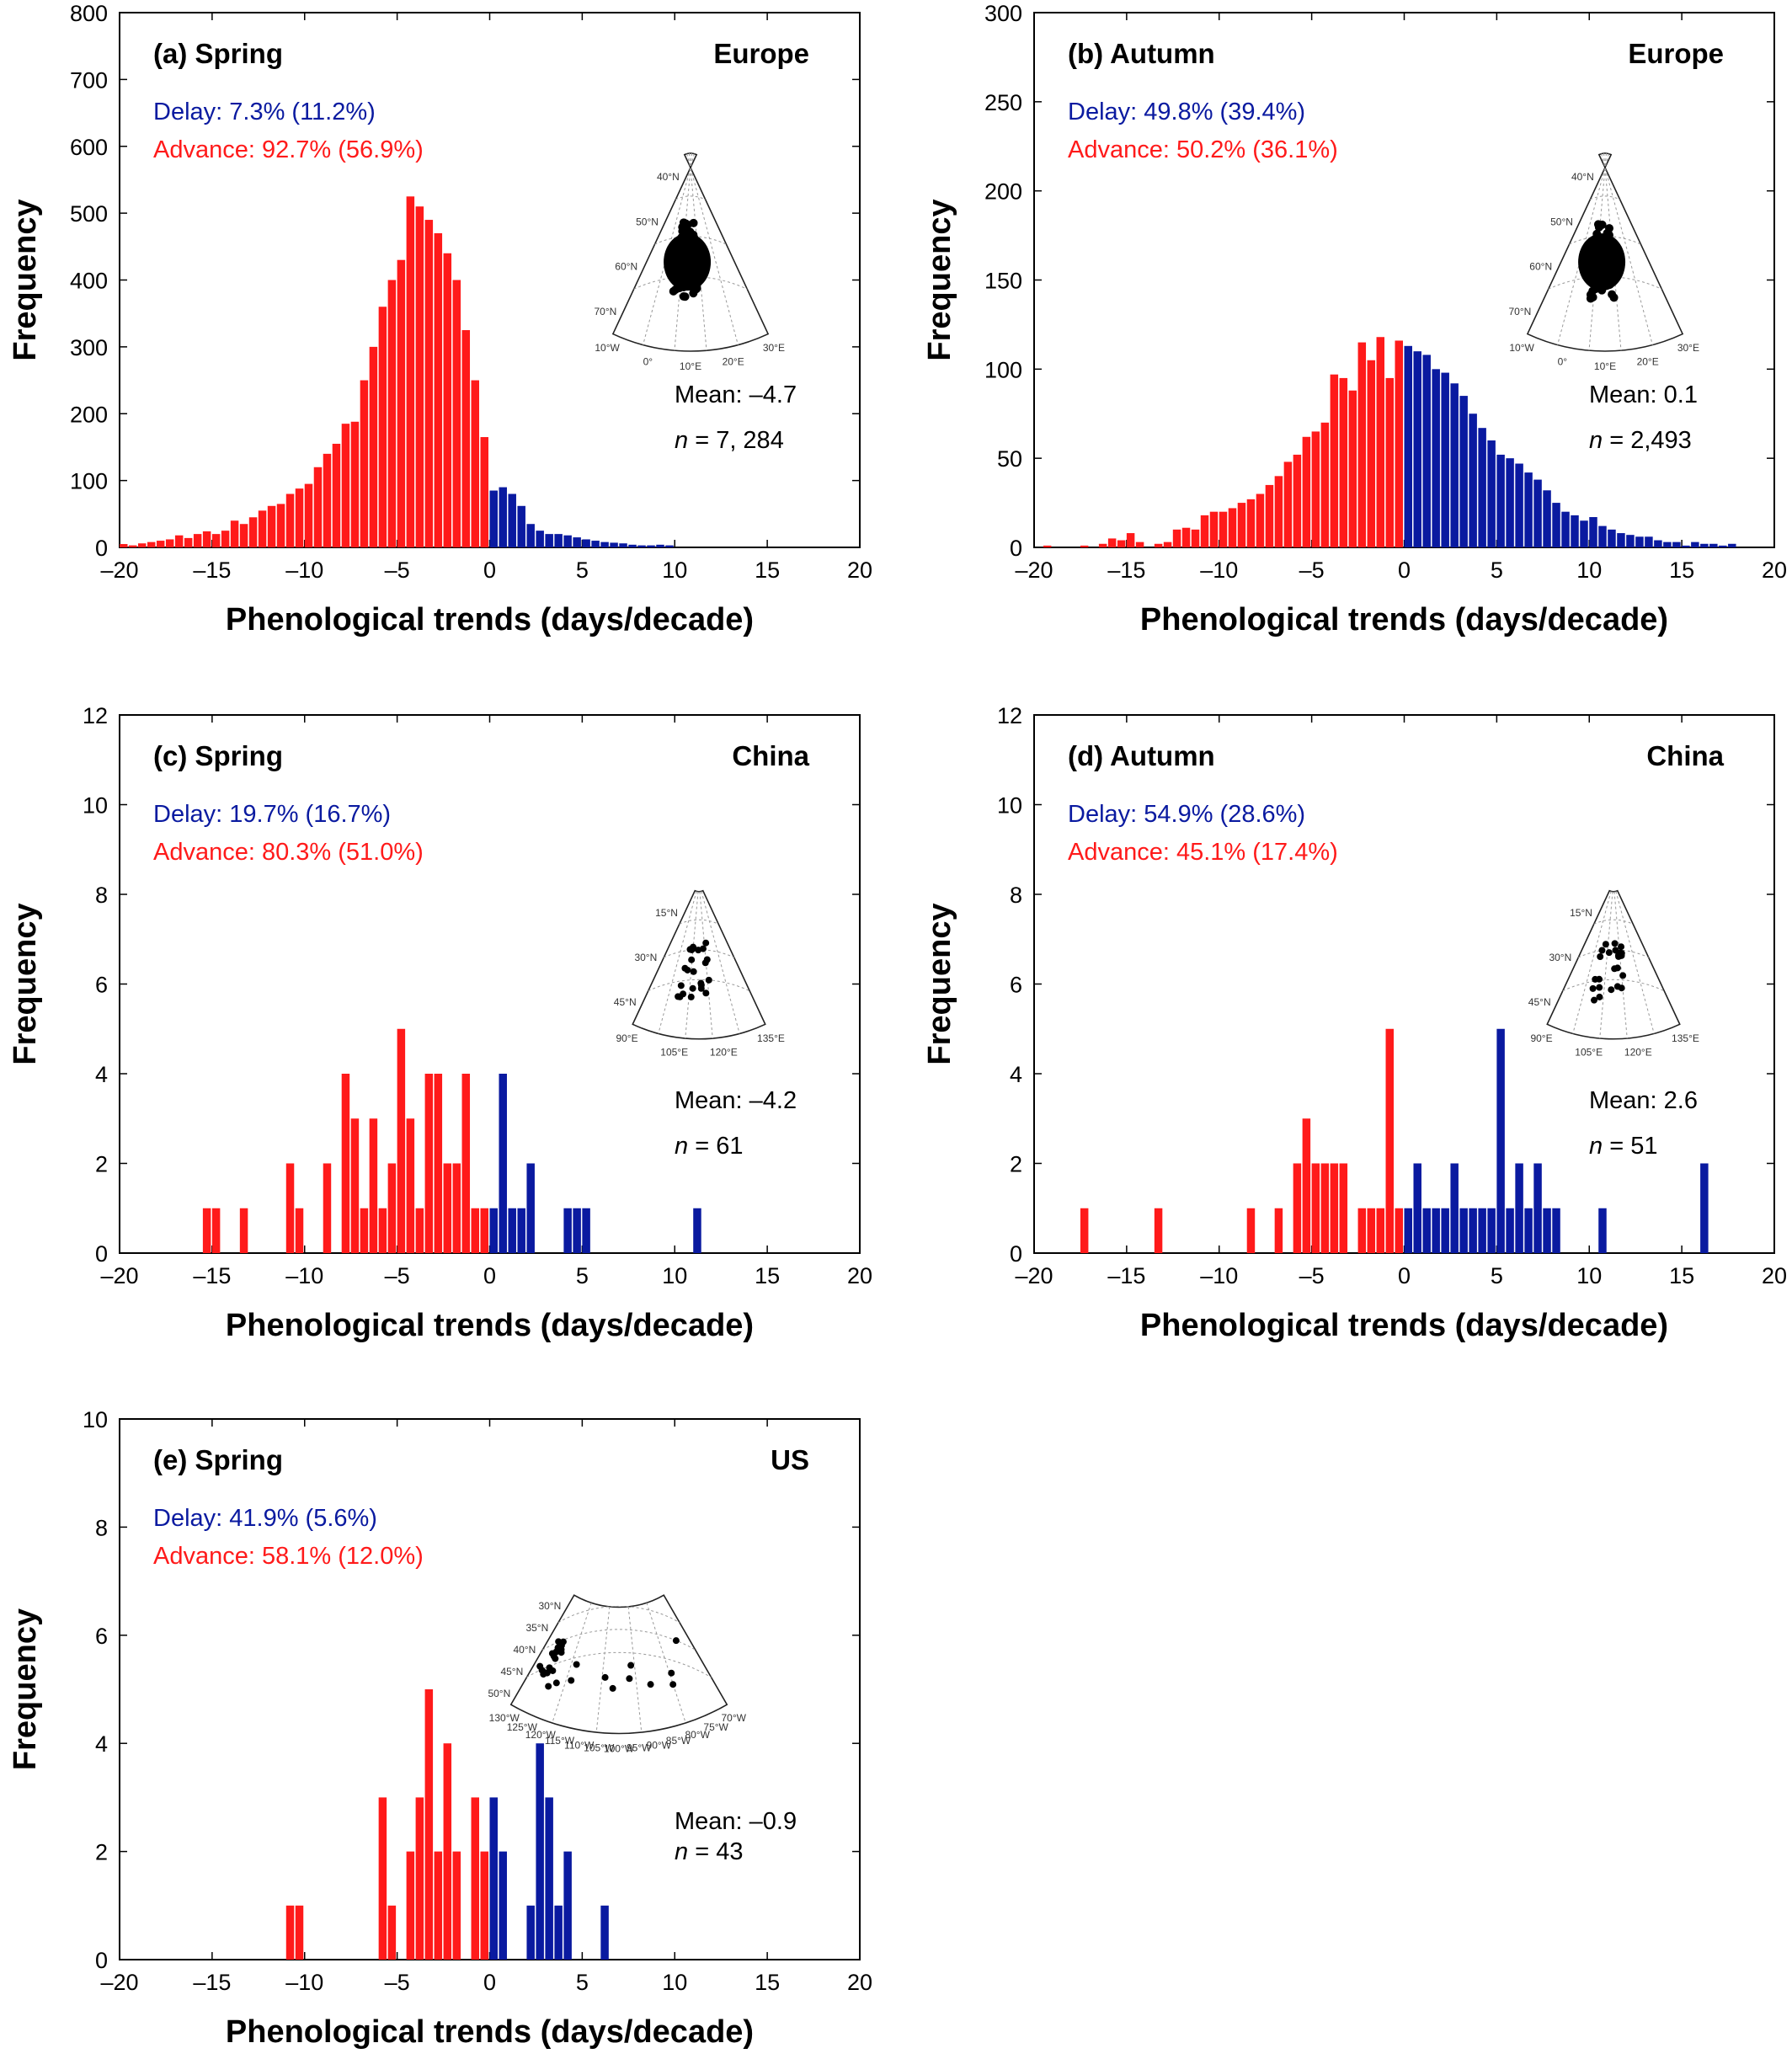 The image size is (1792, 2059). I want to click on delay-percent: Delay: 41.9% (5.6%), so click(265, 1518).